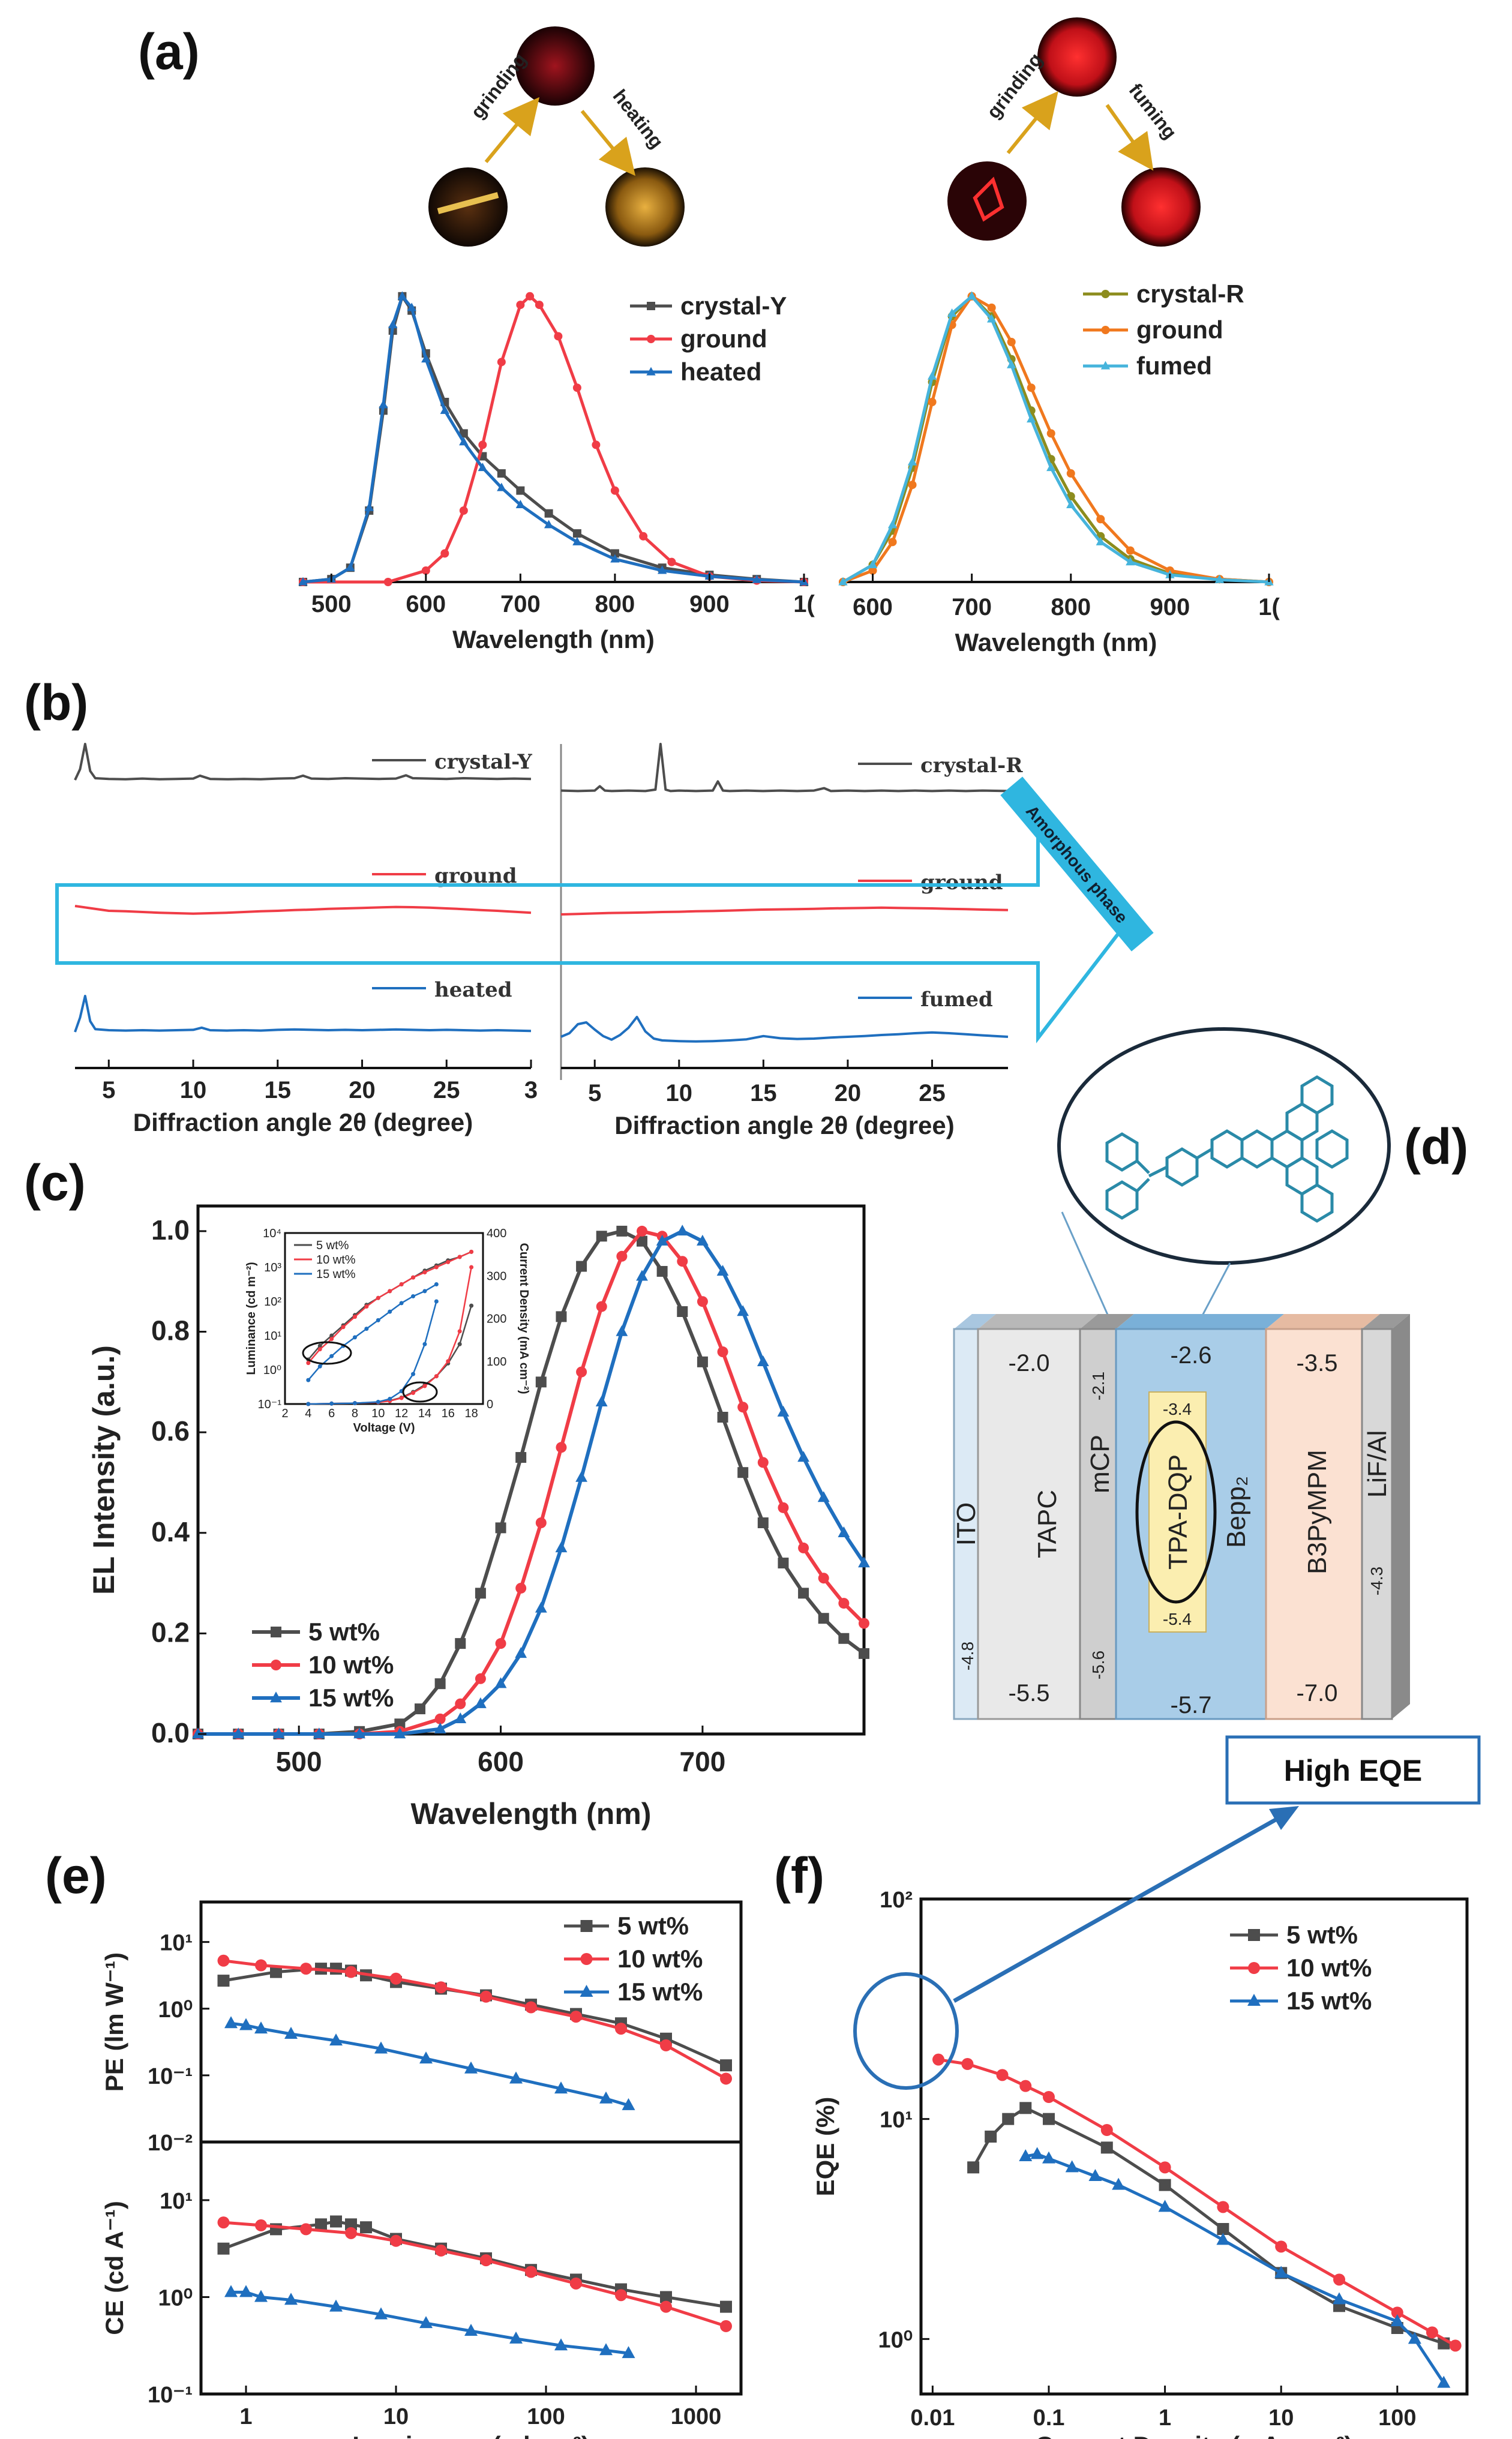 Image resolution: width=1512 pixels, height=2439 pixels. I want to click on c-xtick-label-2: 700, so click(703, 1761).